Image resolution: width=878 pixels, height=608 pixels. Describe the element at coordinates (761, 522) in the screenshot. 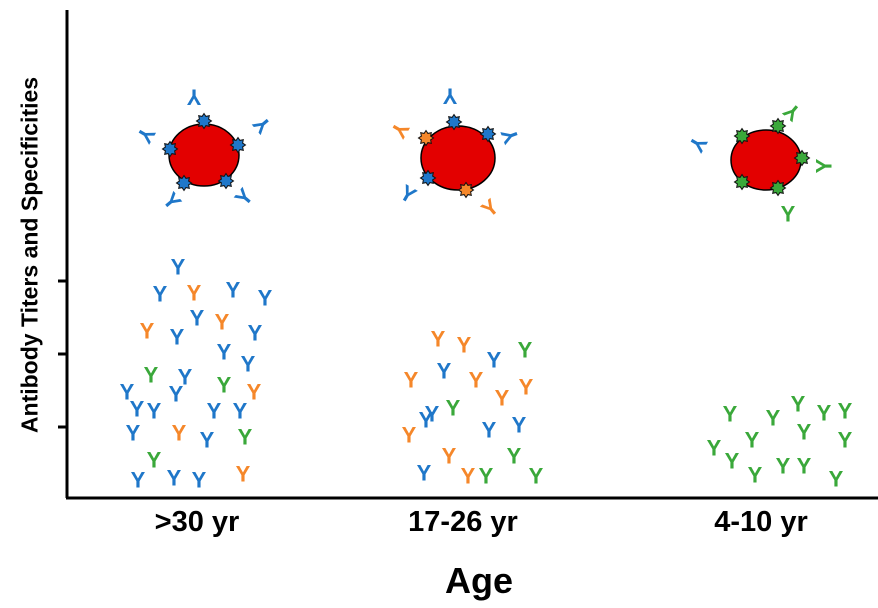

I see `category-label-4-10: 4-10 yr` at that location.